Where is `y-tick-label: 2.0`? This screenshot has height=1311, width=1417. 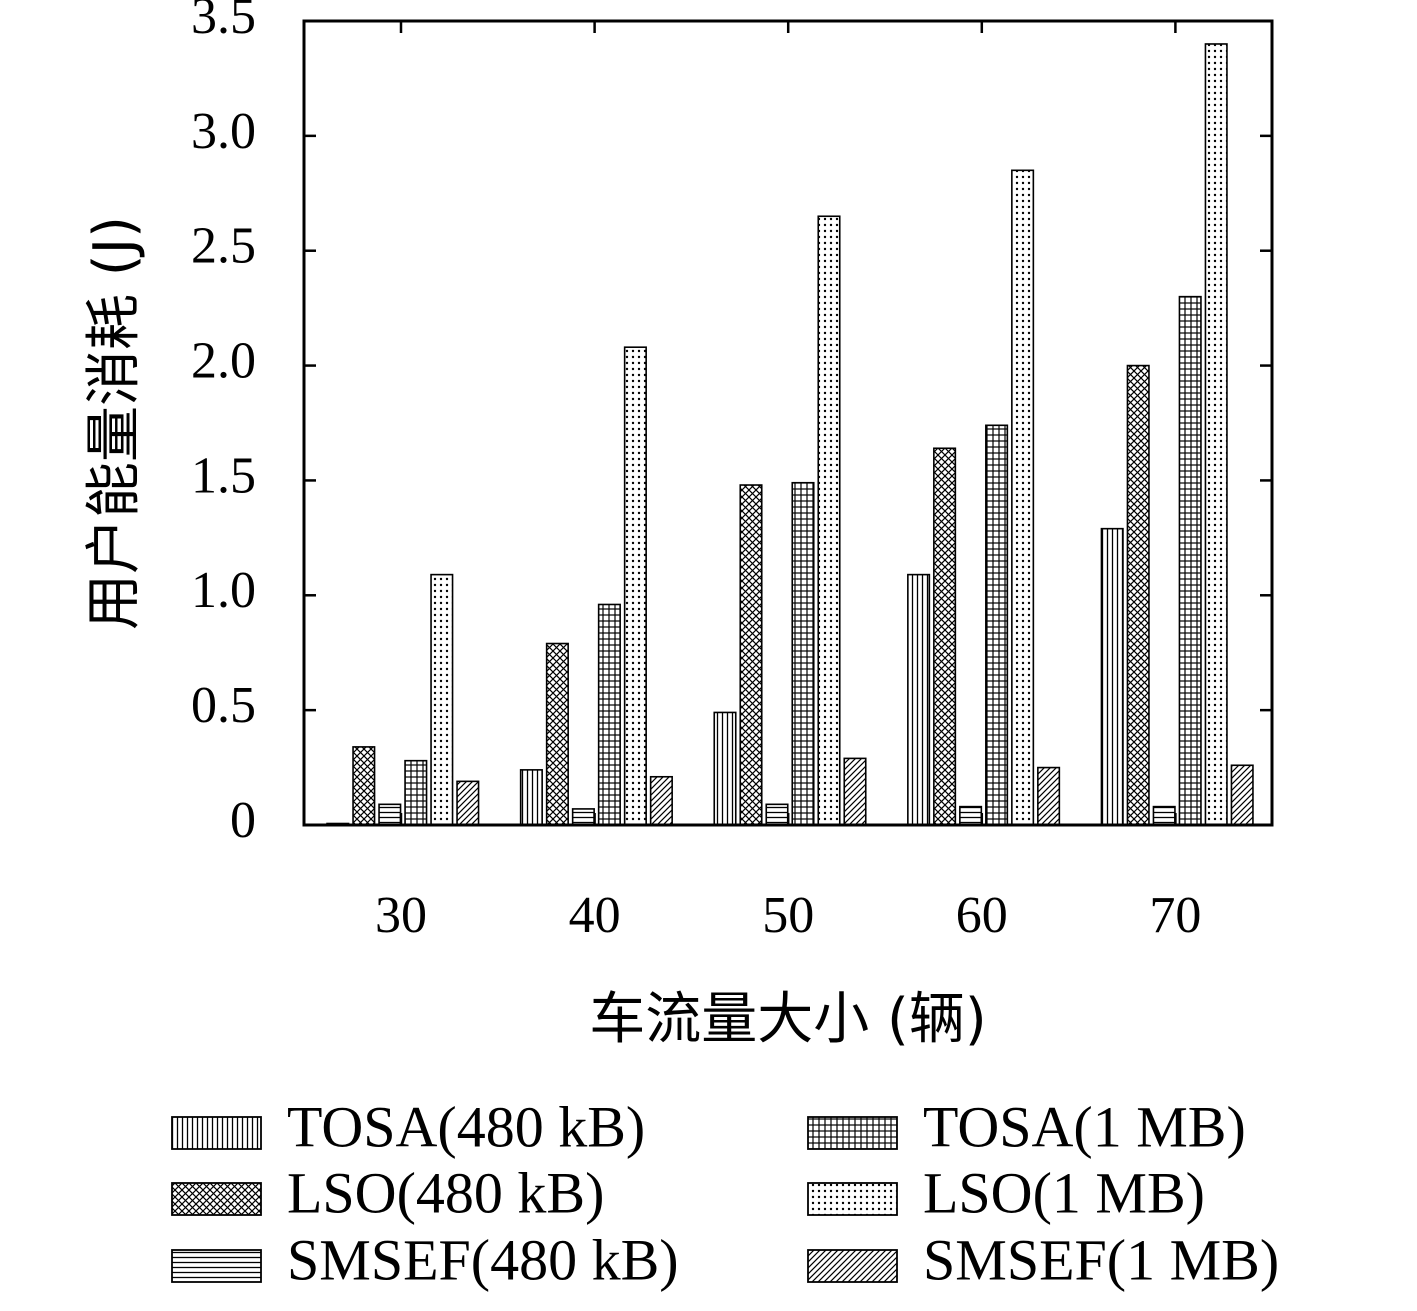 y-tick-label: 2.0 is located at coordinates (223, 361).